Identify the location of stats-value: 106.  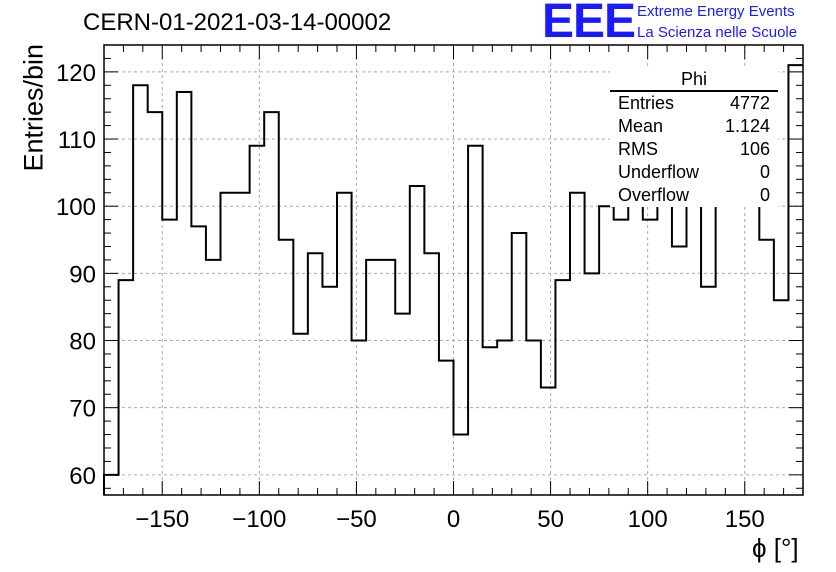
(754, 149).